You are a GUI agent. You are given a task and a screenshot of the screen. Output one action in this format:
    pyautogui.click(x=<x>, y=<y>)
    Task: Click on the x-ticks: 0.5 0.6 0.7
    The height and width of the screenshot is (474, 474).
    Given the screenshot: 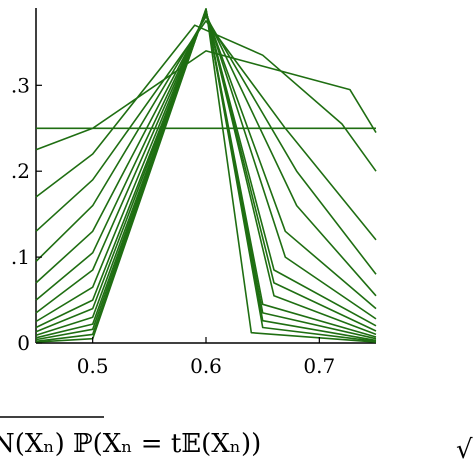 What is the action you would take?
    pyautogui.click(x=206, y=357)
    